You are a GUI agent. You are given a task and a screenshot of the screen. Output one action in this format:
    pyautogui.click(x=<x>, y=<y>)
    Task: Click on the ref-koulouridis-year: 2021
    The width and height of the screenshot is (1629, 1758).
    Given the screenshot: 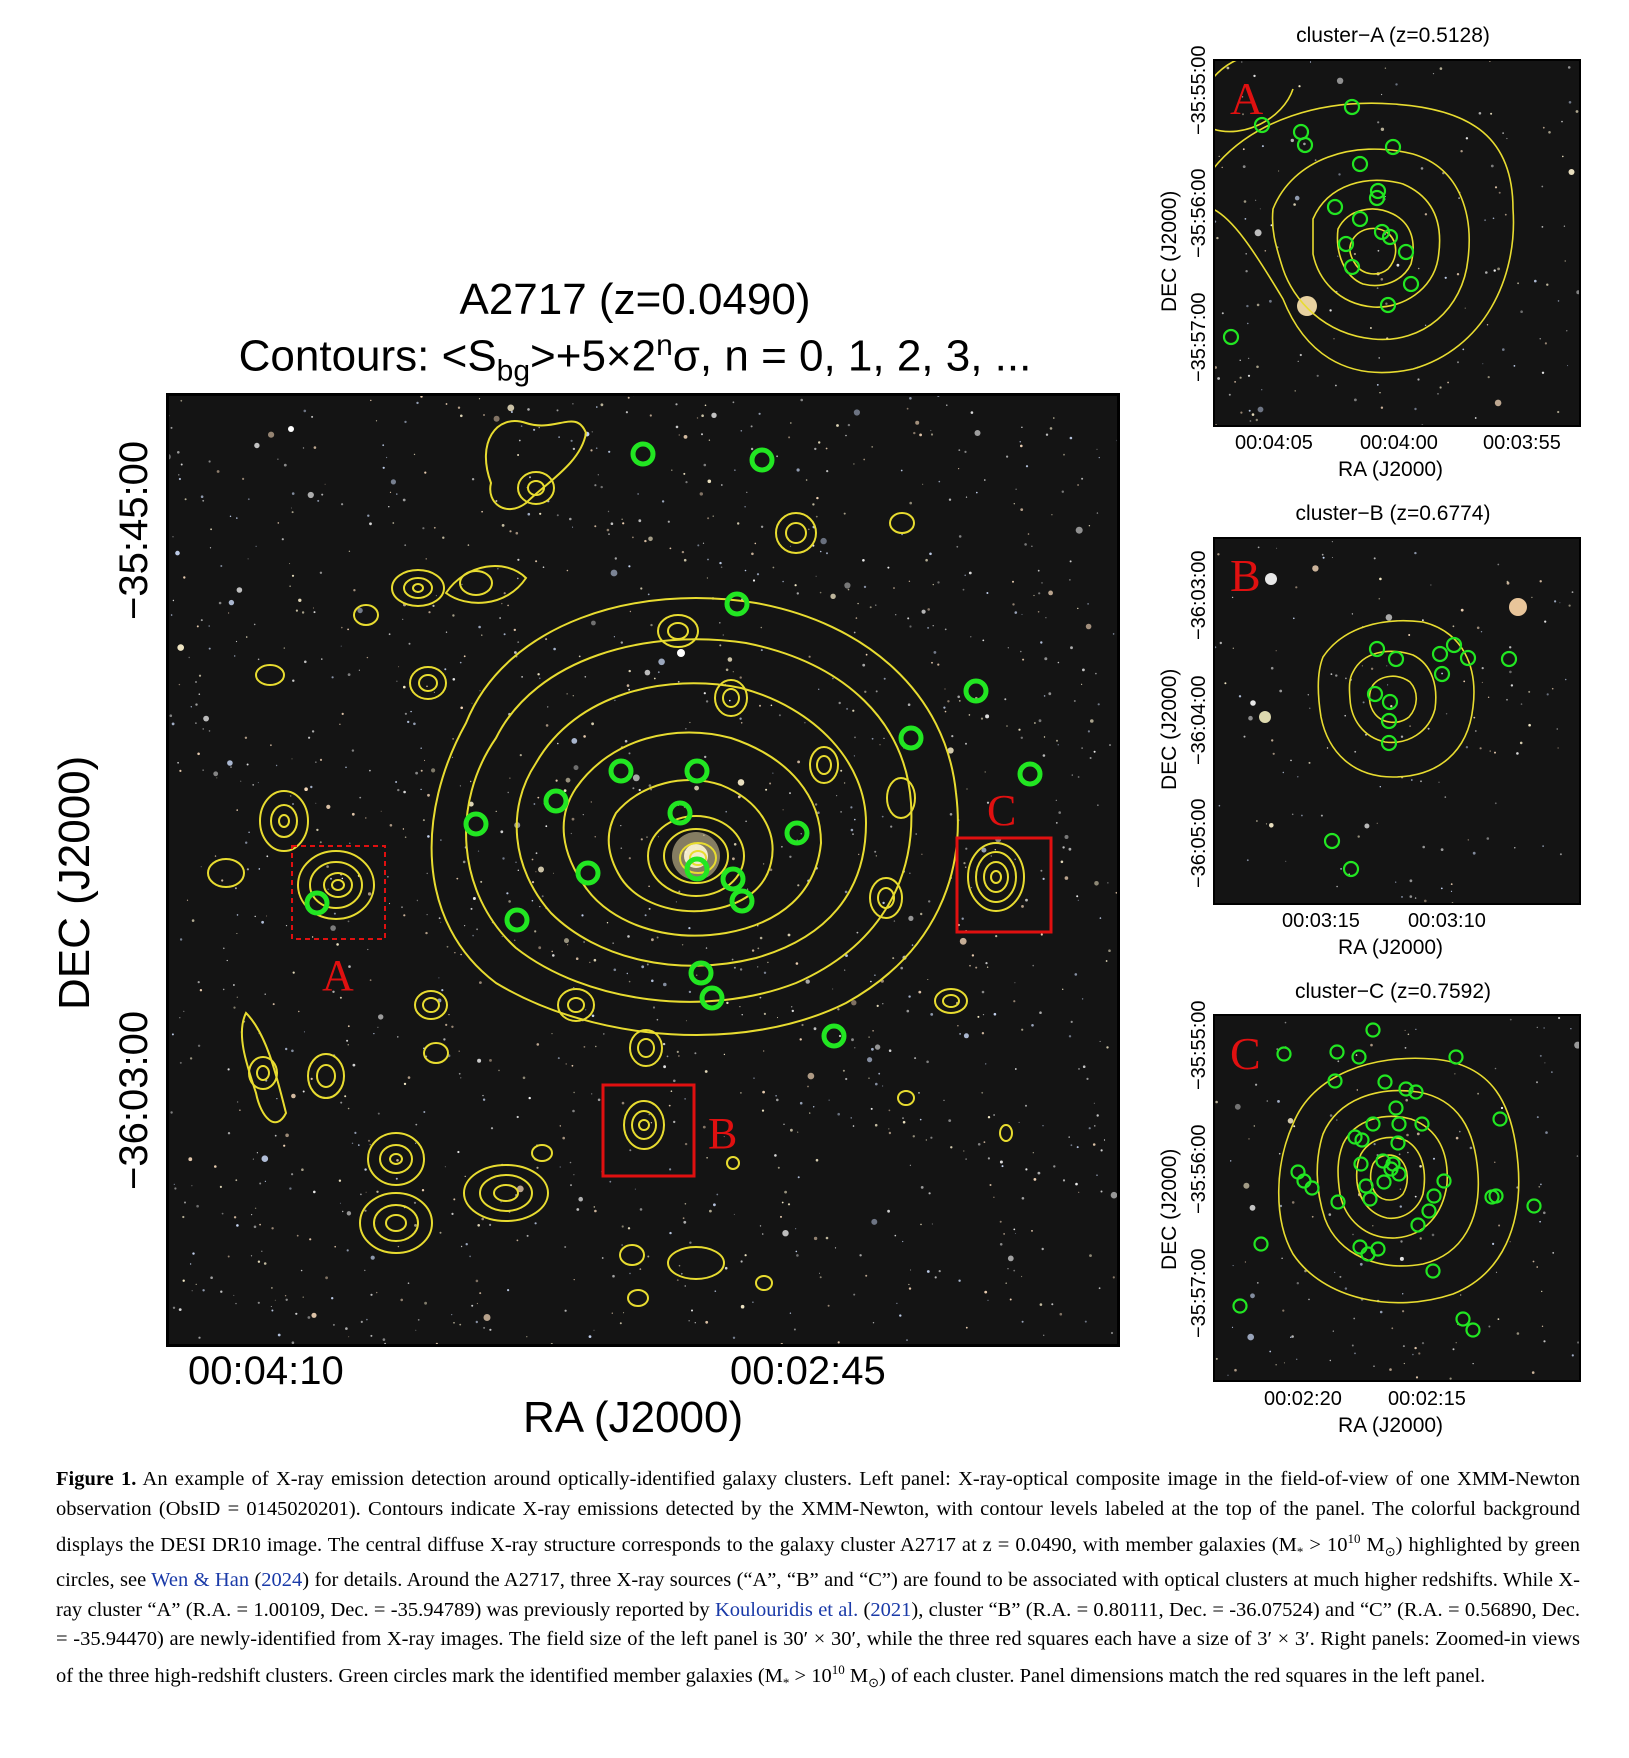 What is the action you would take?
    pyautogui.click(x=891, y=1609)
    